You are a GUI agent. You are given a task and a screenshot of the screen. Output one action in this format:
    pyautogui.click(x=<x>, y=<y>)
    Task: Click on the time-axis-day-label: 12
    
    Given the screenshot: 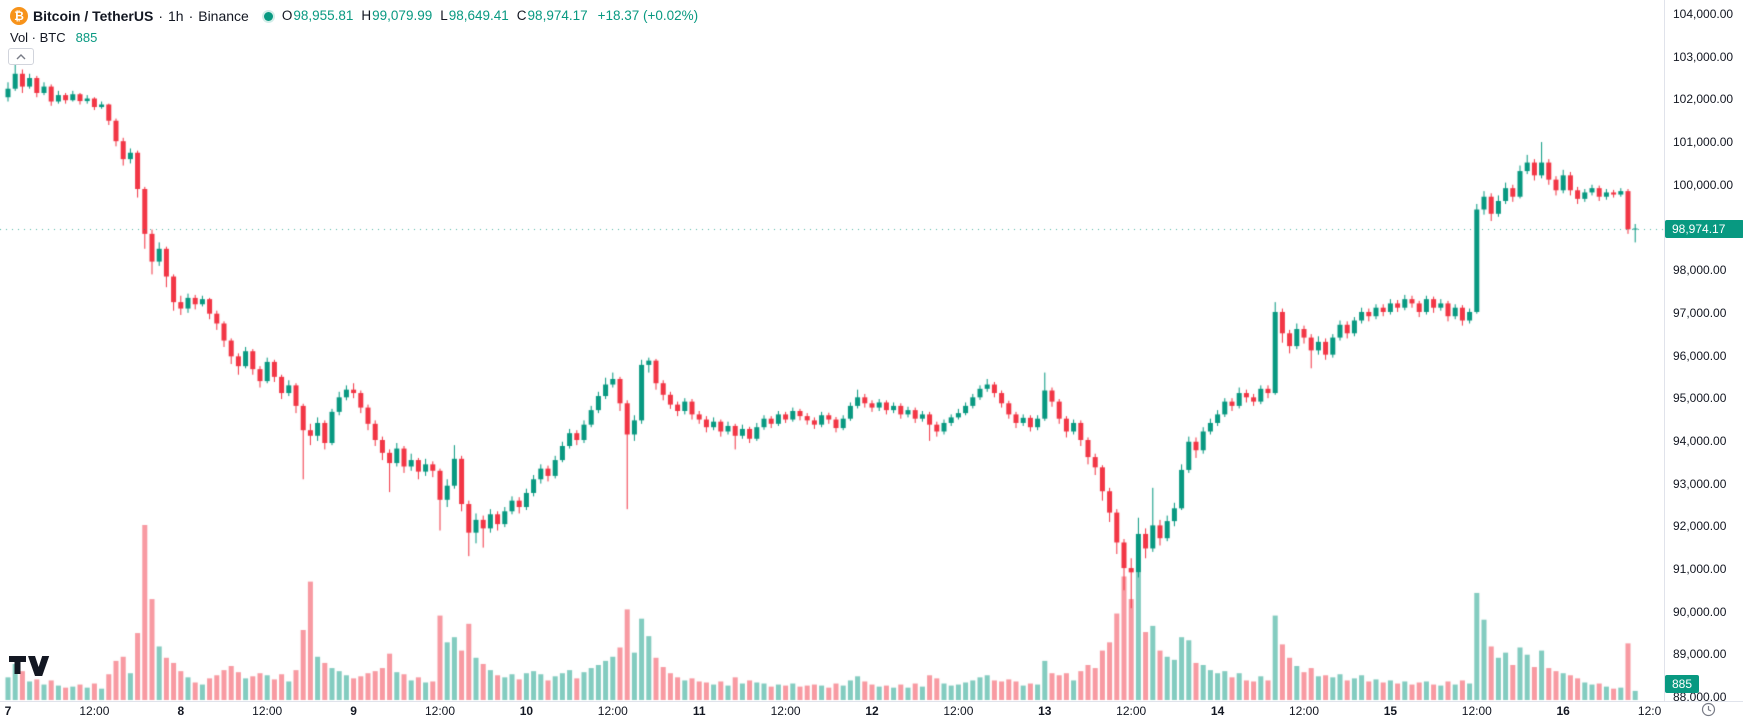 What is the action you would take?
    pyautogui.click(x=872, y=711)
    